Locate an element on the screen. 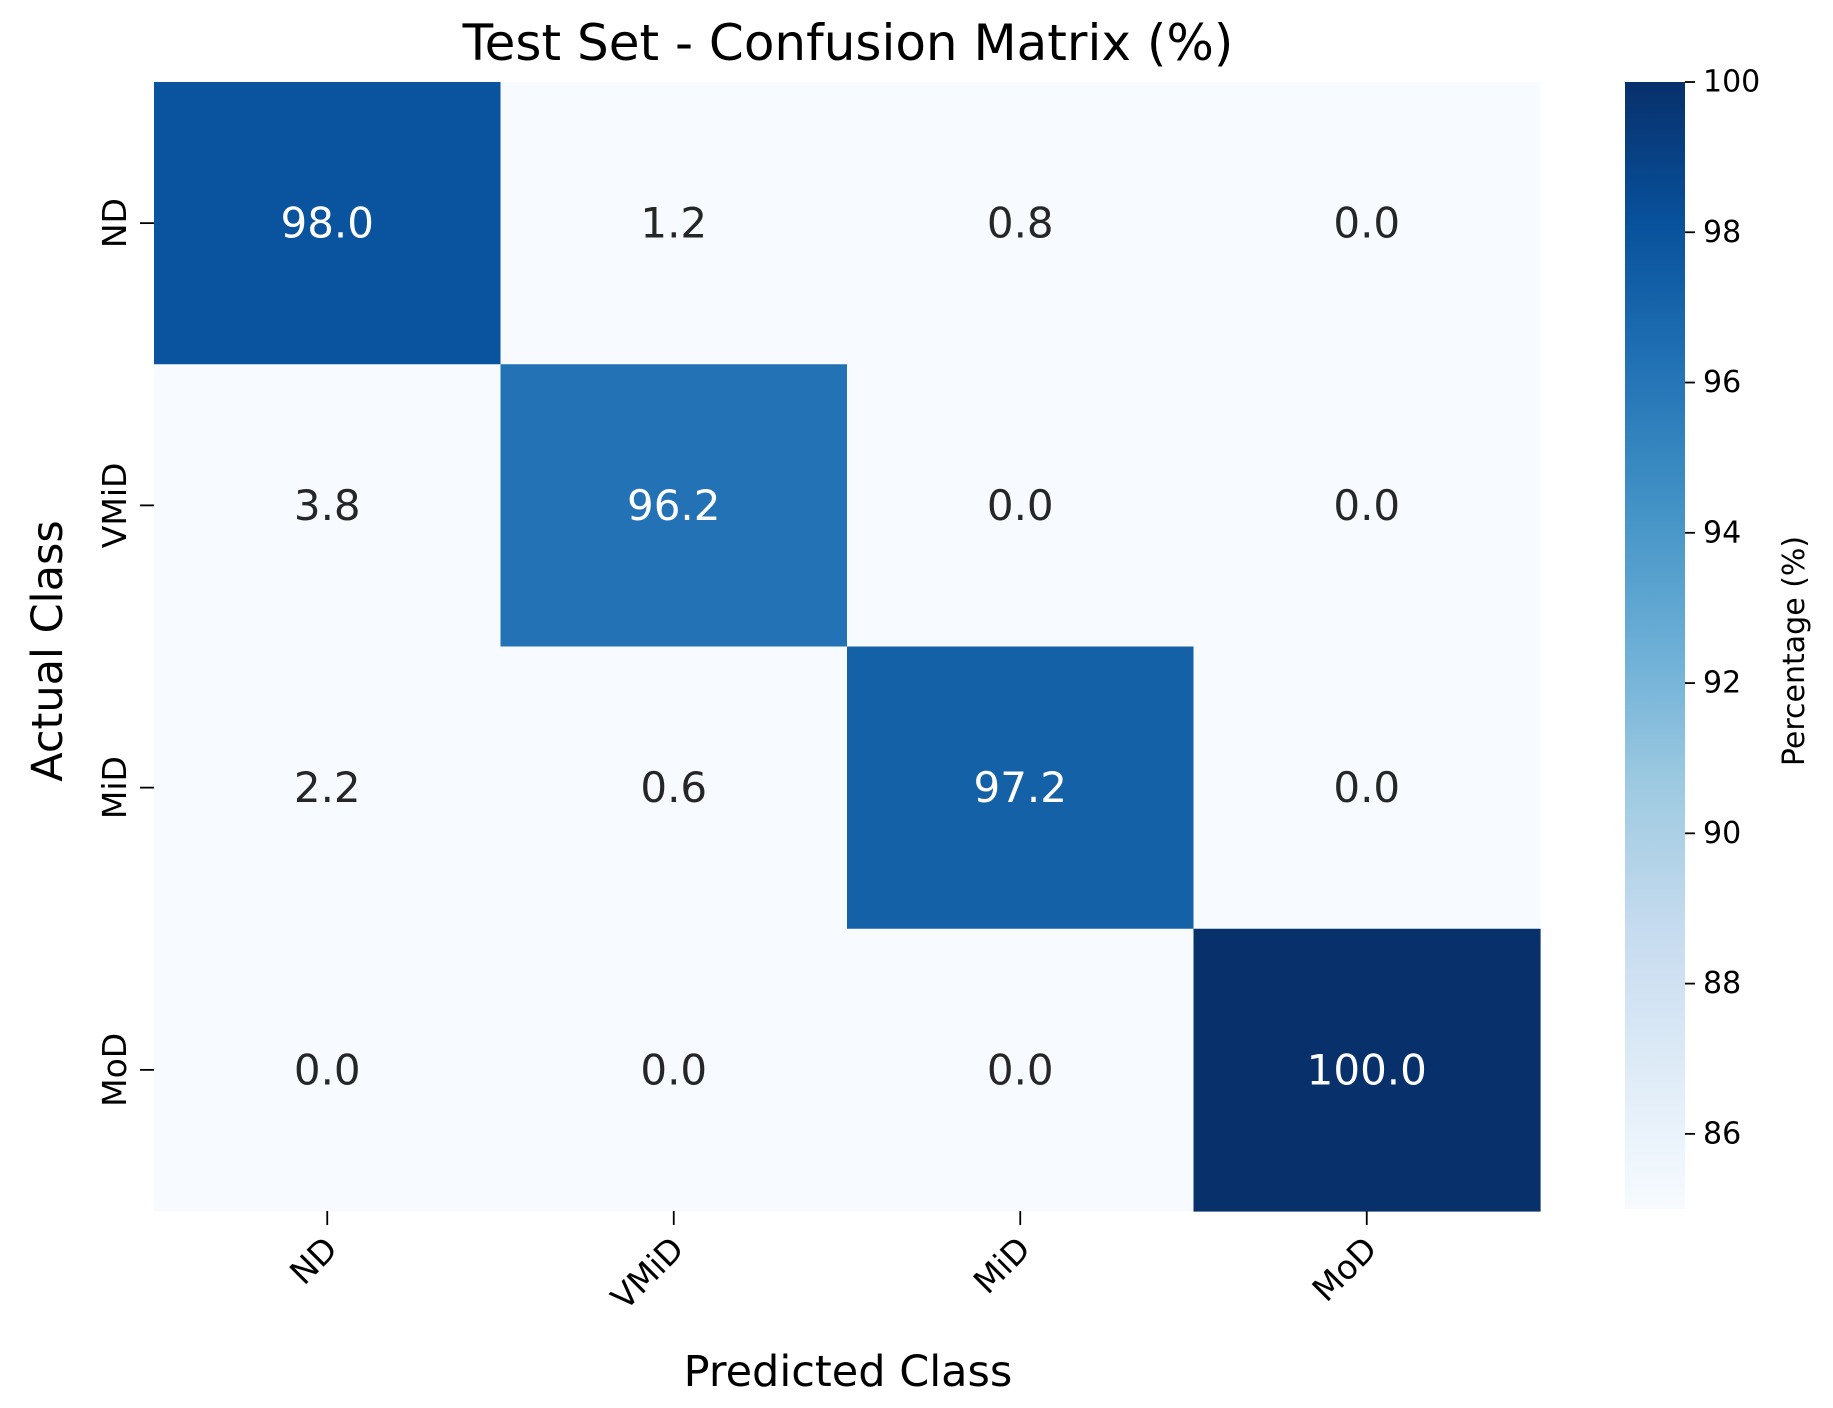 The image size is (1833, 1408). cell-value-label: 0.6 is located at coordinates (673, 787).